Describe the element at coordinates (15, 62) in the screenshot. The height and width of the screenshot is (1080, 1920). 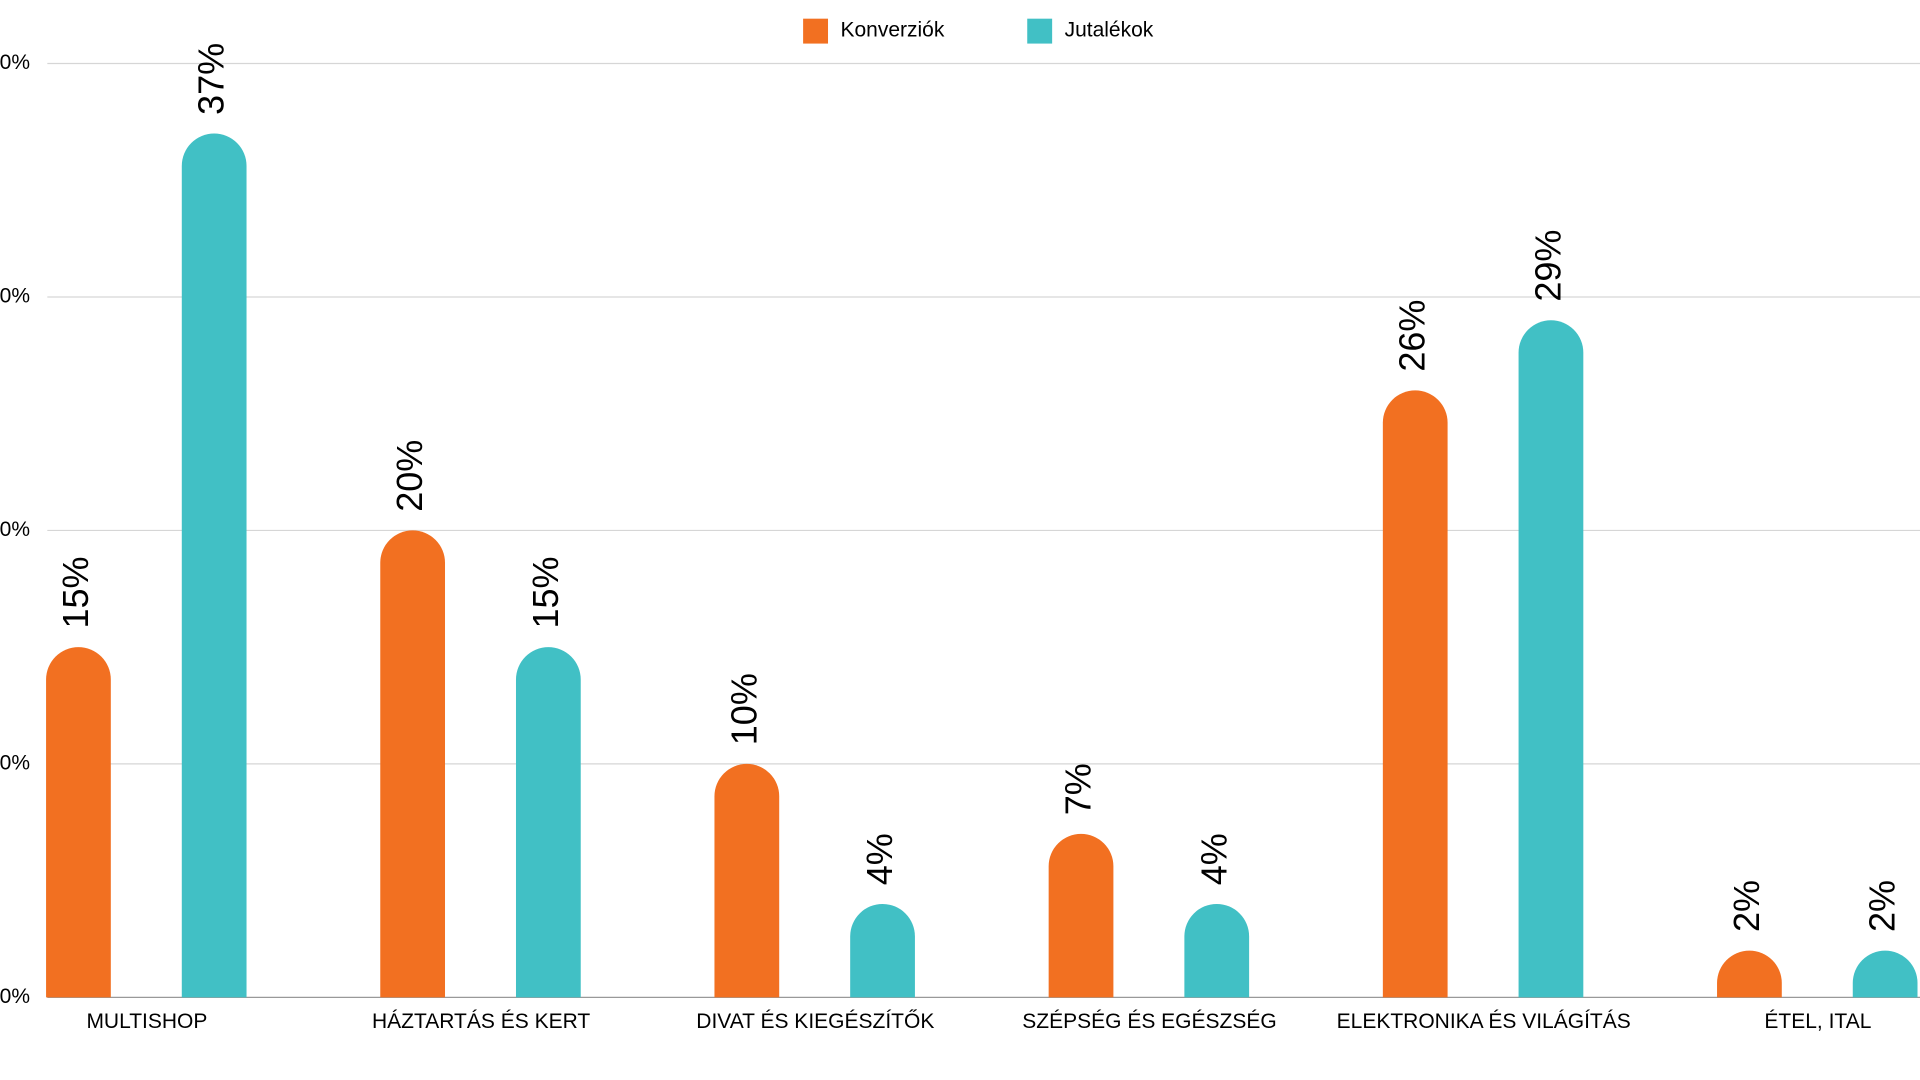
I see `y-tick-label: 40%` at that location.